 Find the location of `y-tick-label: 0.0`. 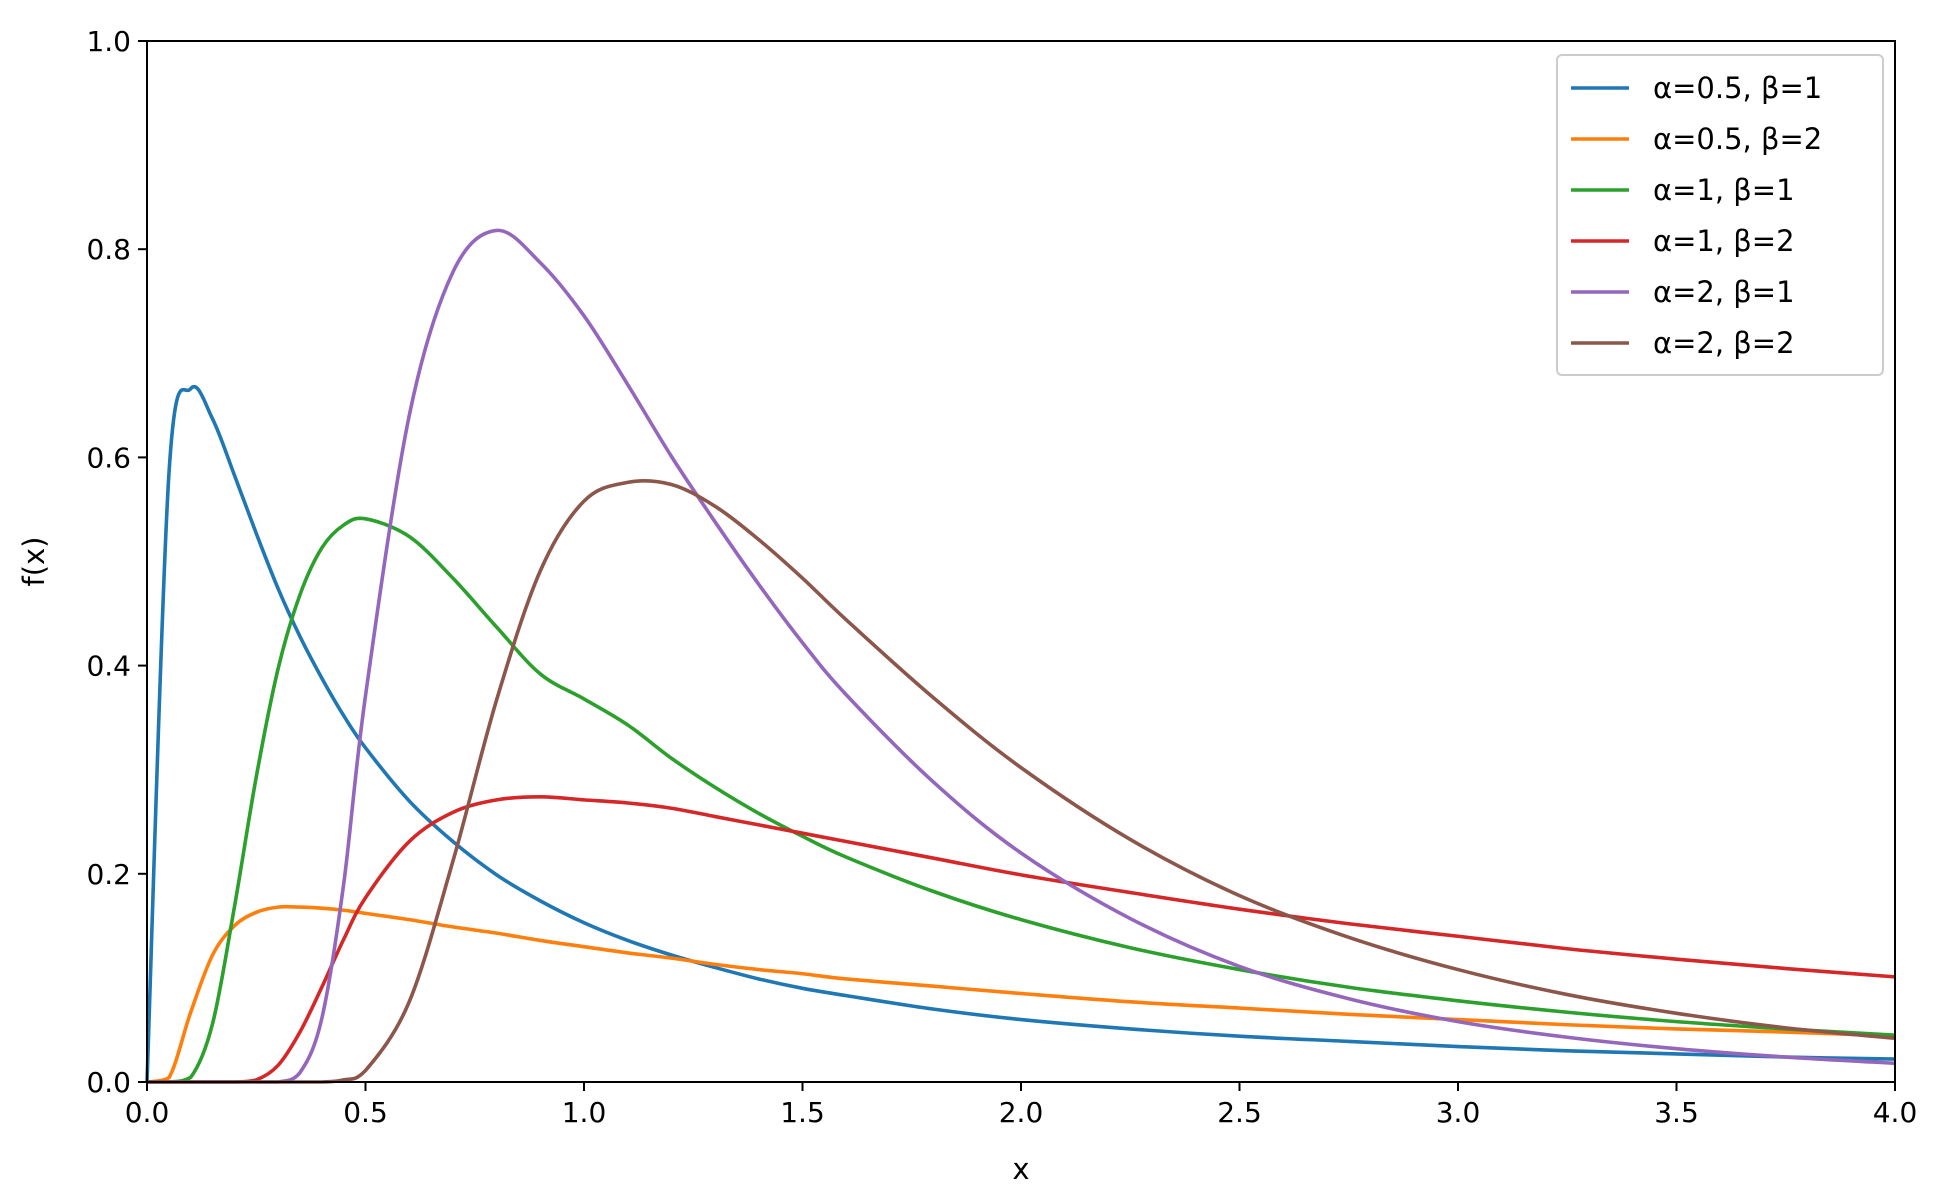

y-tick-label: 0.0 is located at coordinates (108, 1082).